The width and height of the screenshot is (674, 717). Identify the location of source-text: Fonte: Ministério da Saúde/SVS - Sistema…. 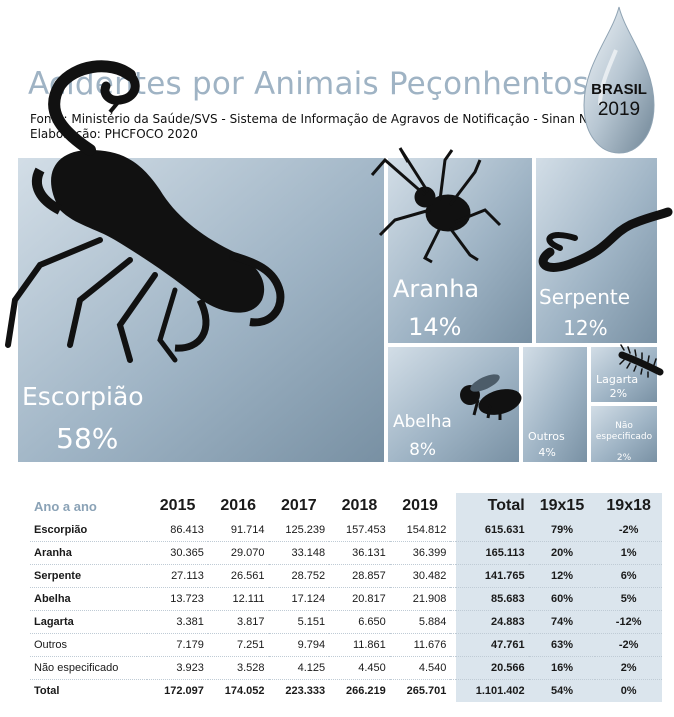
(315, 119).